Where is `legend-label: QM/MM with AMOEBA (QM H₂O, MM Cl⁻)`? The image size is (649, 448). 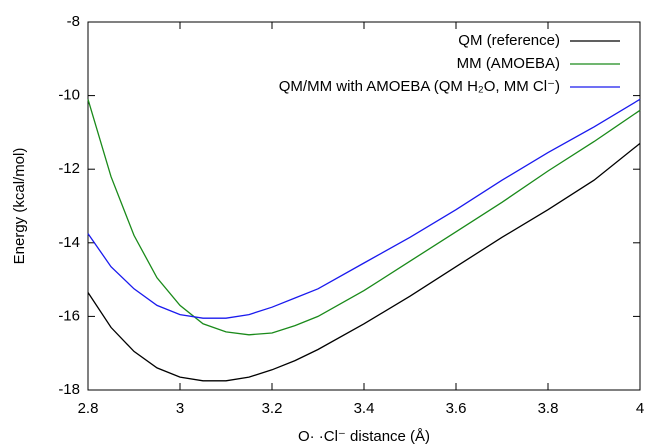
legend-label: QM/MM with AMOEBA (QM H₂O, MM Cl⁻) is located at coordinates (419, 86).